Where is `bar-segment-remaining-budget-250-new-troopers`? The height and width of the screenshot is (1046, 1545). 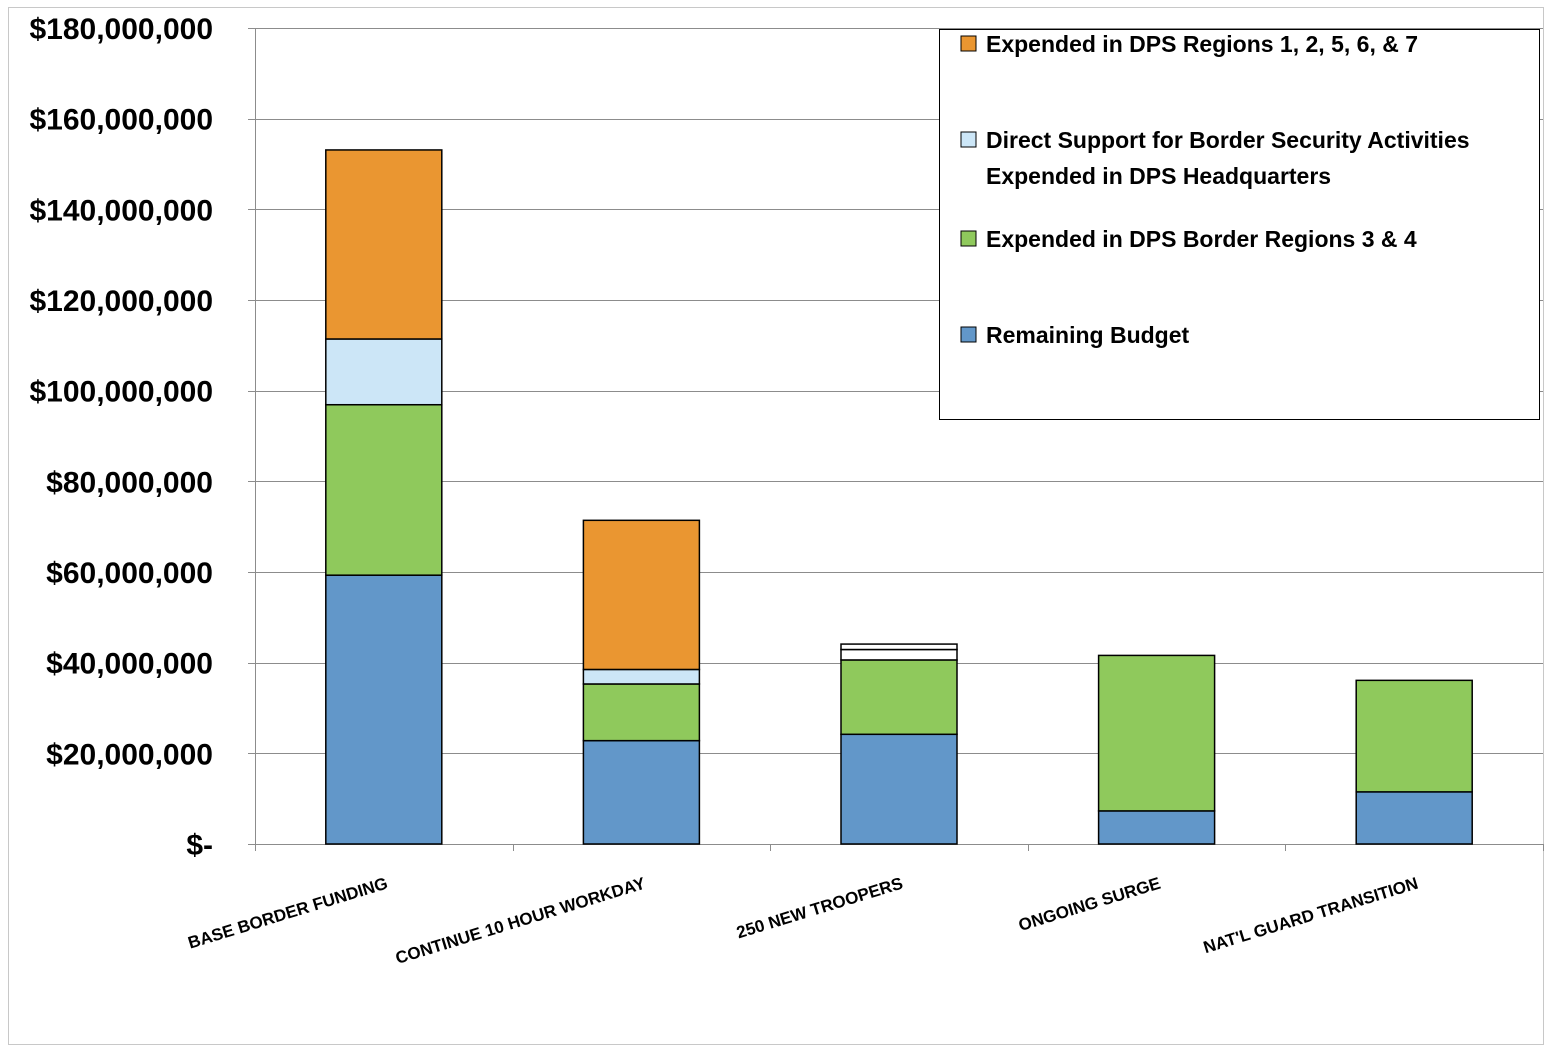 bar-segment-remaining-budget-250-new-troopers is located at coordinates (899, 789).